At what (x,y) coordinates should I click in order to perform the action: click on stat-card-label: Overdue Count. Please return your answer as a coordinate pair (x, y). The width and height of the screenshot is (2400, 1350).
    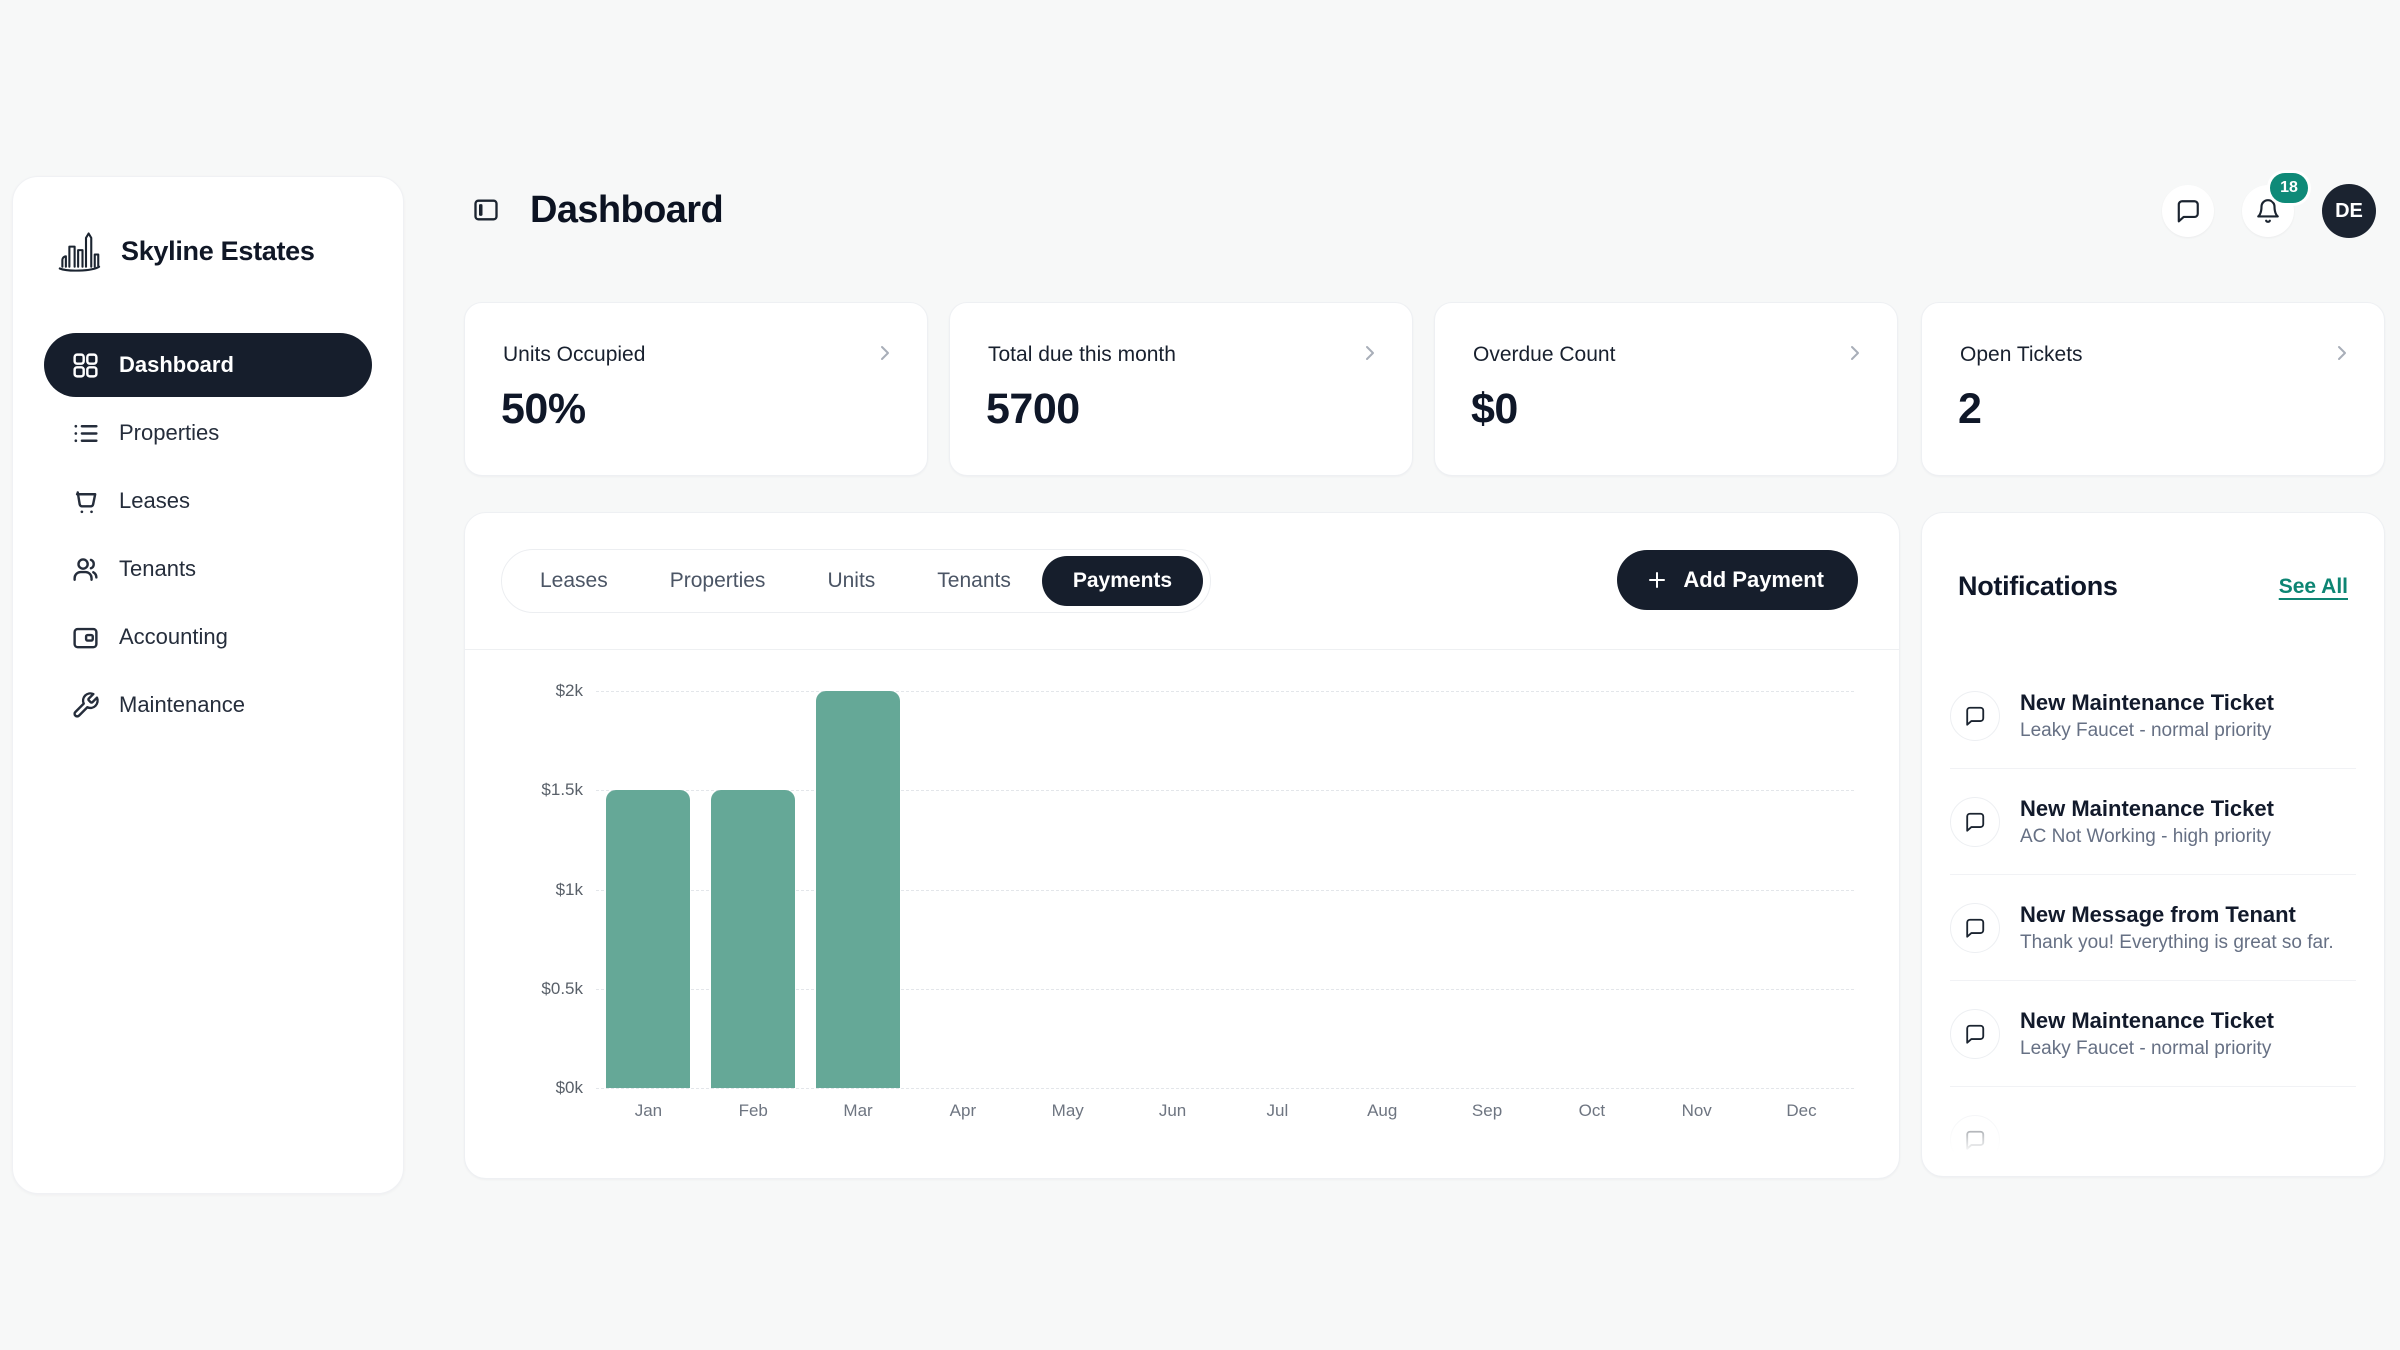
    Looking at the image, I should click on (1544, 354).